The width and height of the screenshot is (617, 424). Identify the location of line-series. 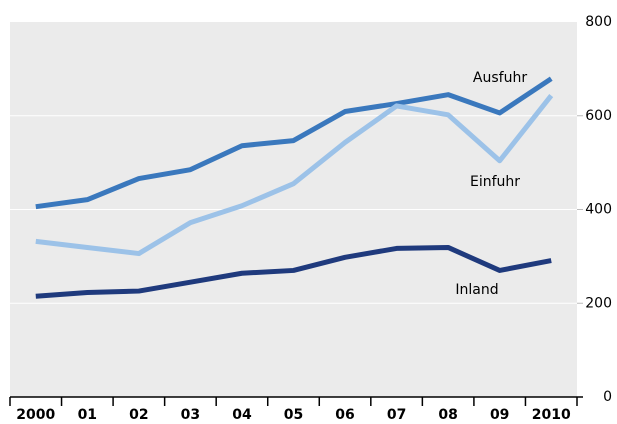
(293, 271).